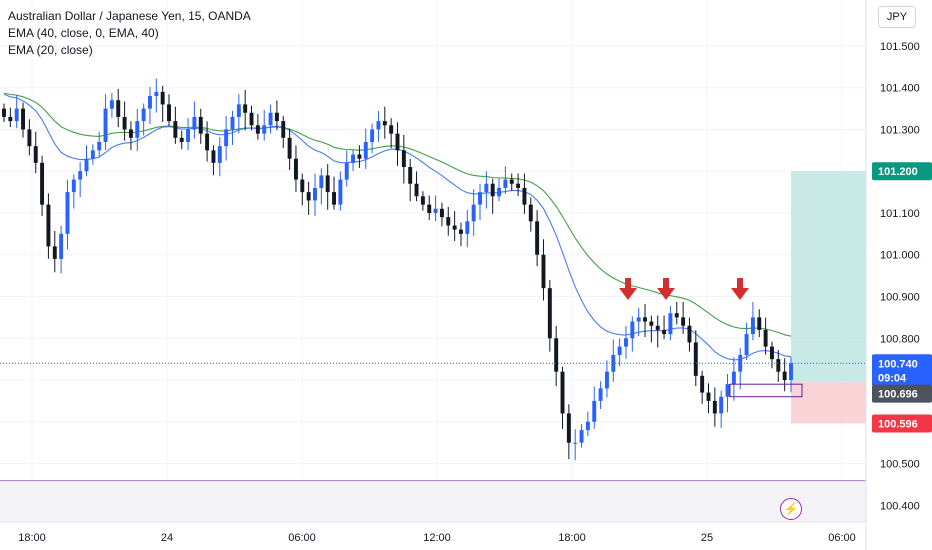  What do you see at coordinates (572, 538) in the screenshot?
I see `time-tick-label: 18:00` at bounding box center [572, 538].